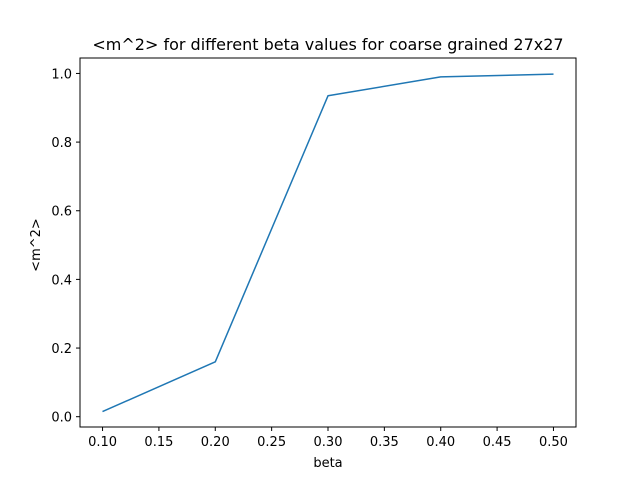  I want to click on y-tick-label: 0.4, so click(61, 280).